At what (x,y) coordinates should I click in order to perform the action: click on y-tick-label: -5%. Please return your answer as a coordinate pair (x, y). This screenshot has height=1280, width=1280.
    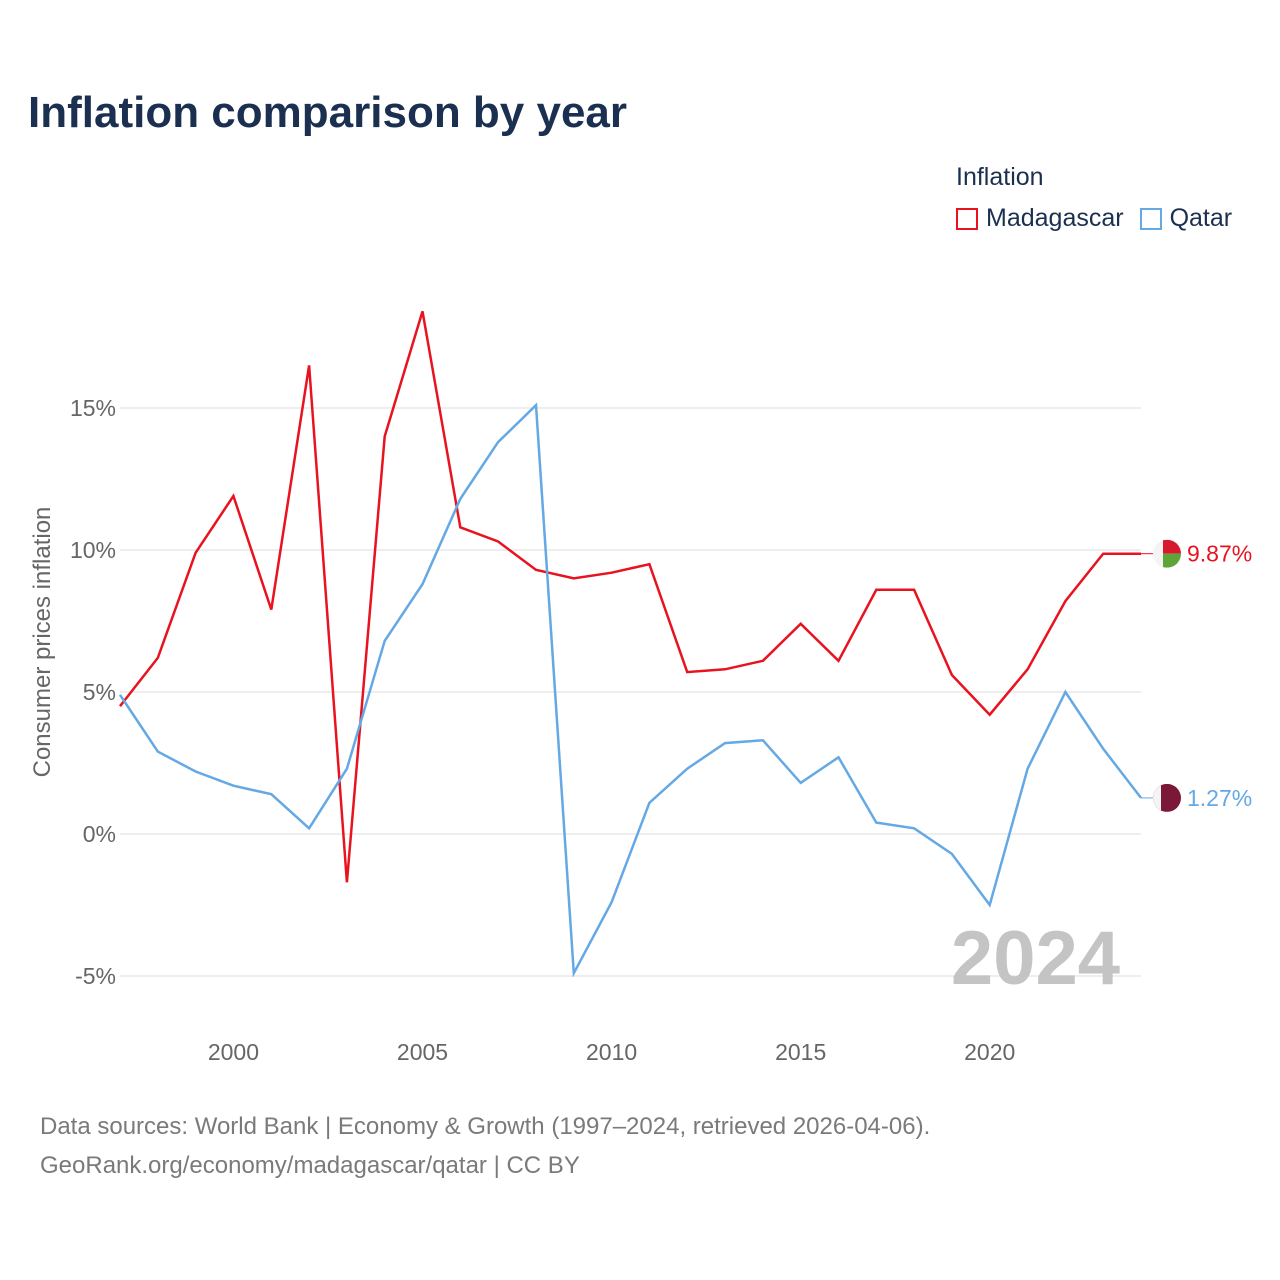
    Looking at the image, I should click on (95, 976).